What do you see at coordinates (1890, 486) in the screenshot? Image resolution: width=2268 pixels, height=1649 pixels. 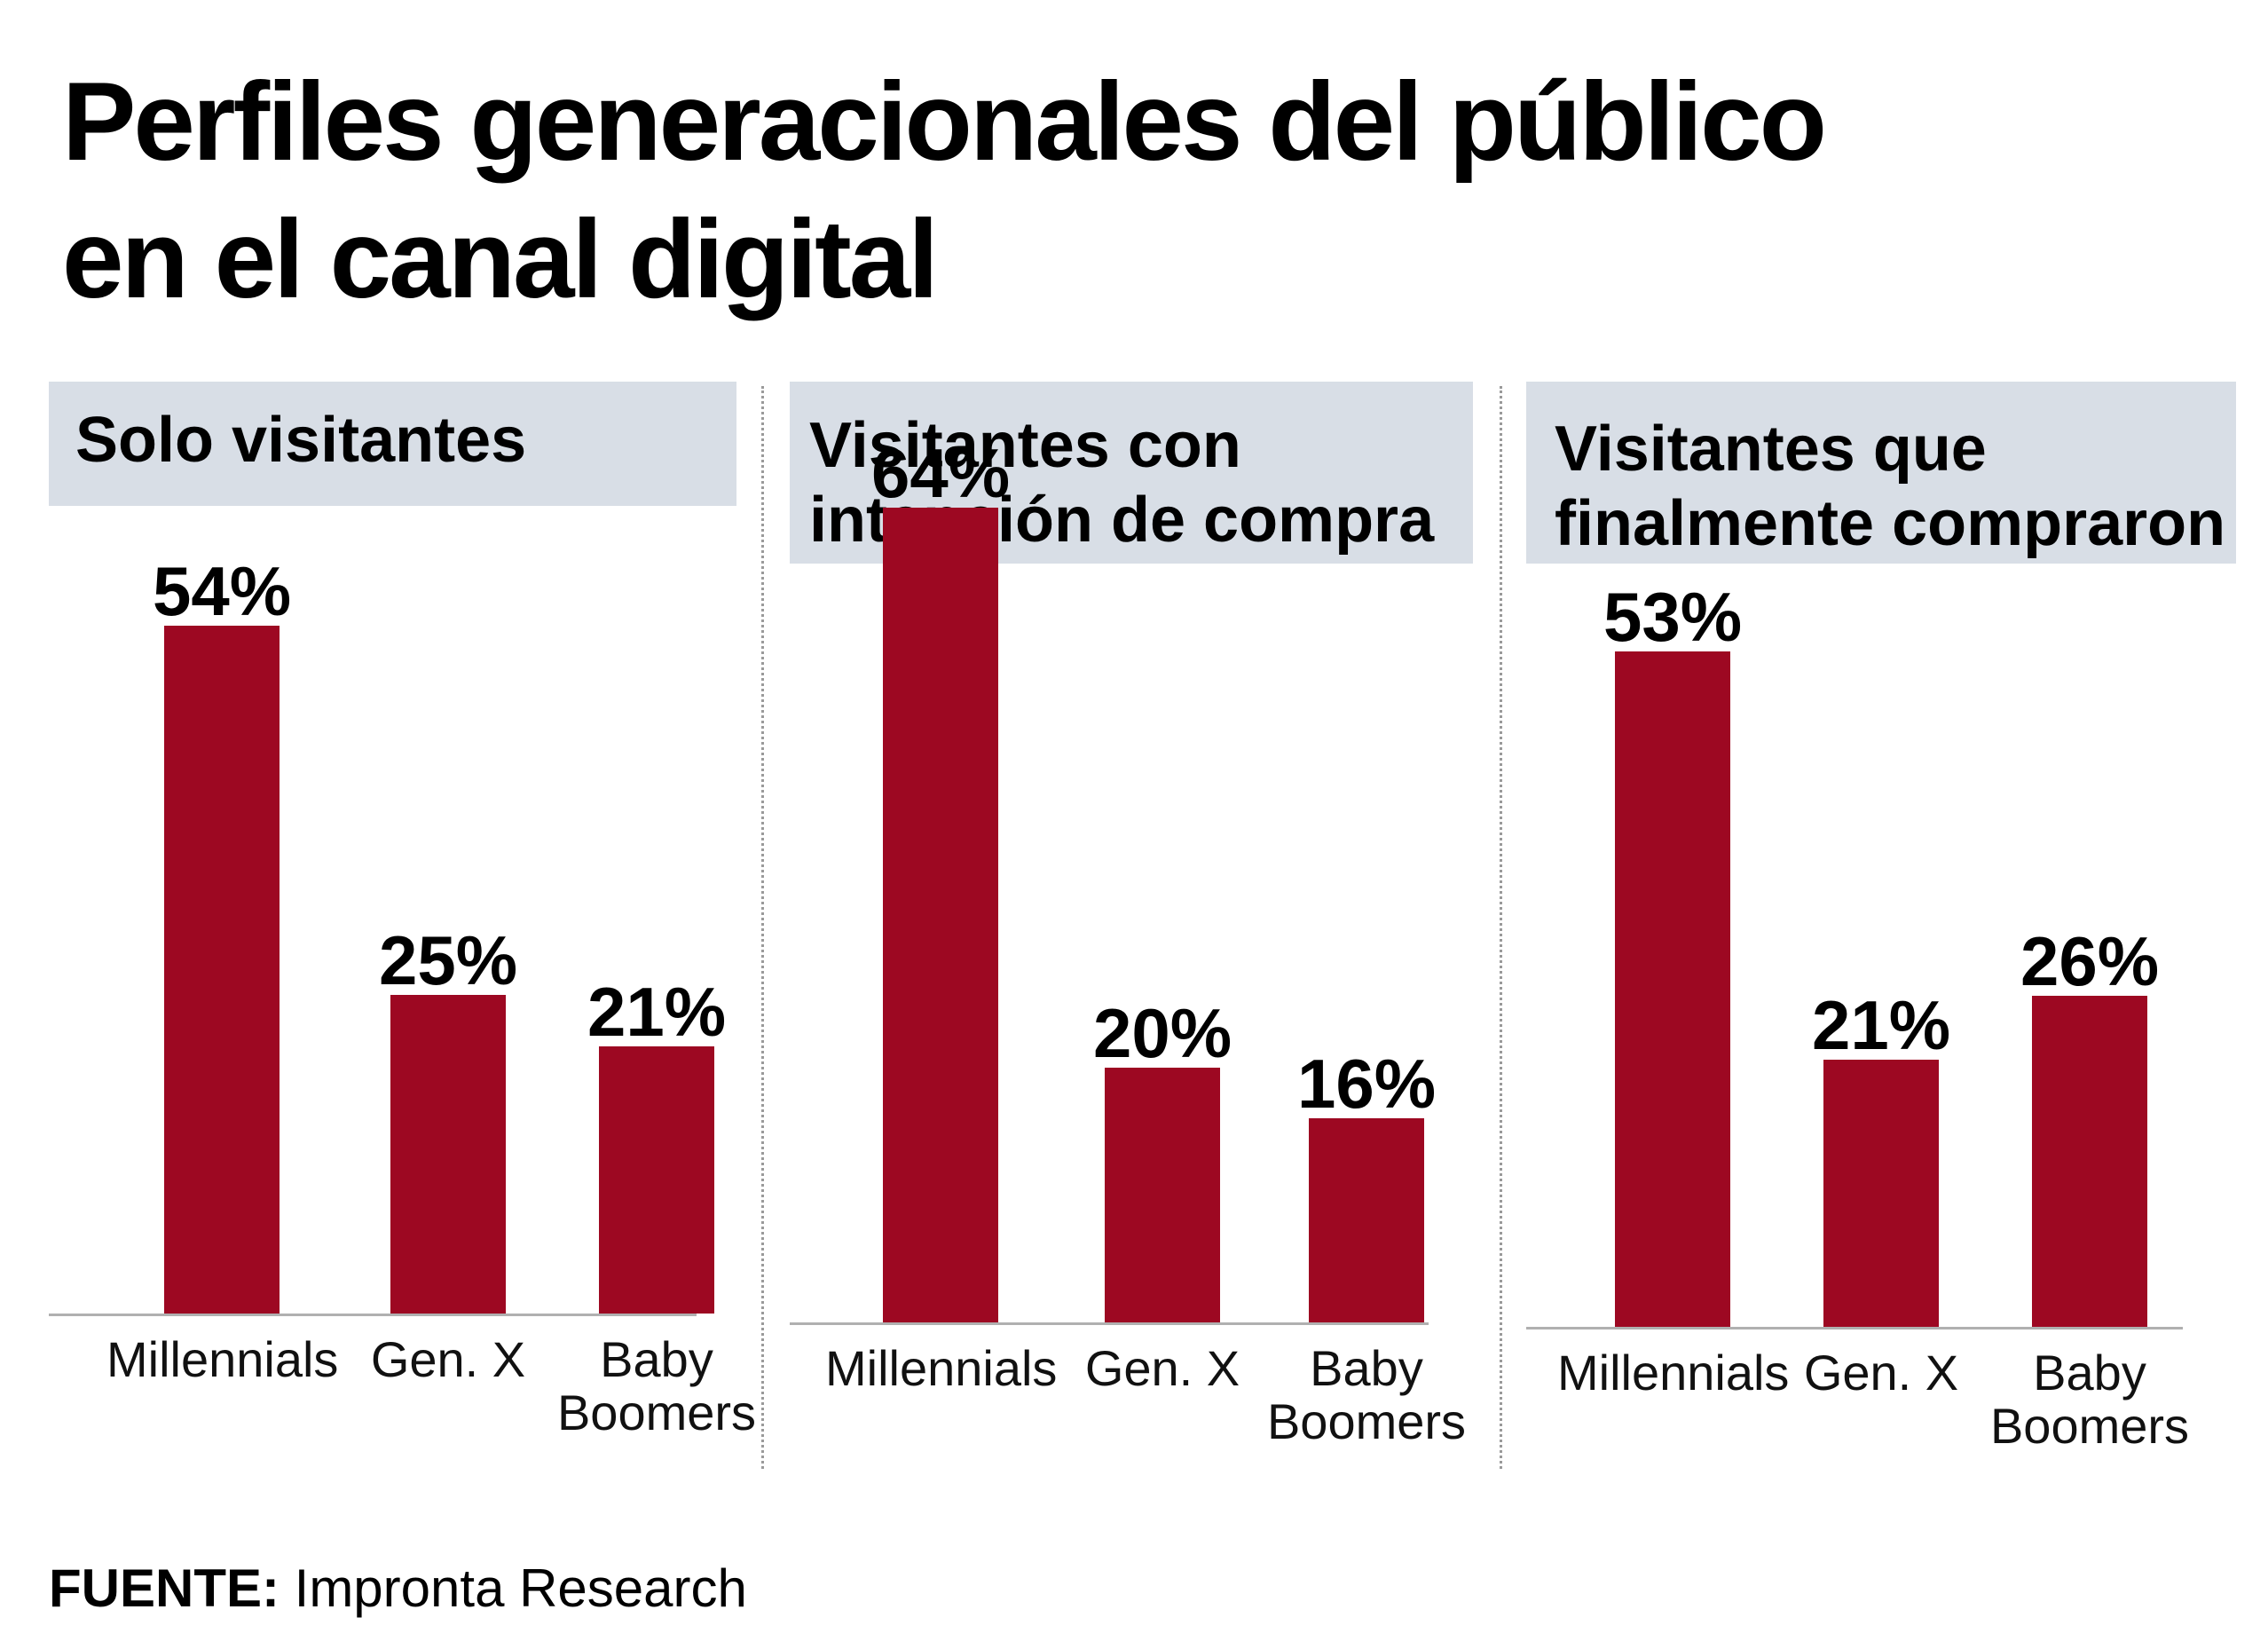 I see `panel-title: Visitantes que finalmente compraron` at bounding box center [1890, 486].